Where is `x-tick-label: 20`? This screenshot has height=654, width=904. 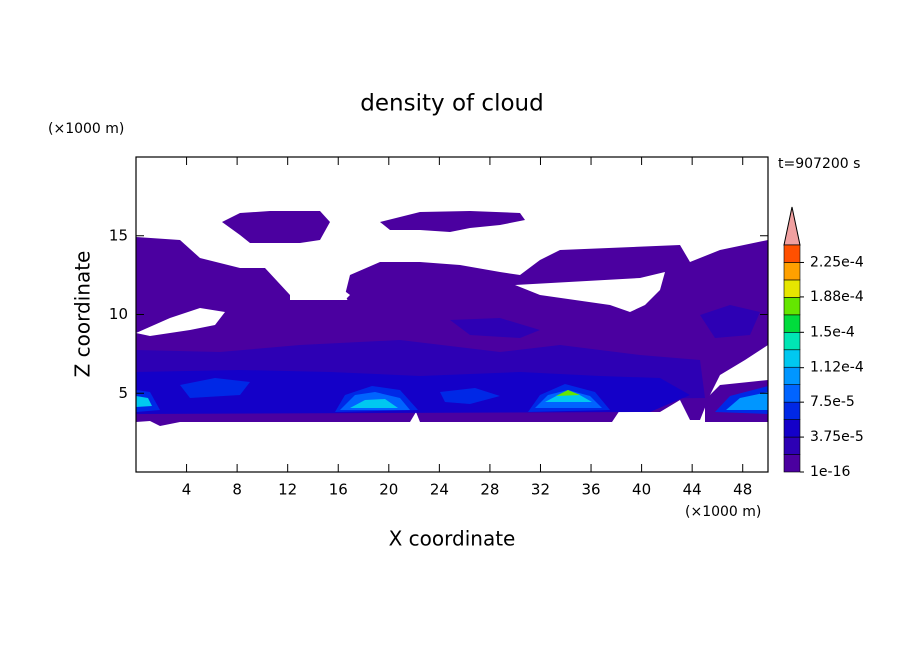
x-tick-label: 20 is located at coordinates (388, 490).